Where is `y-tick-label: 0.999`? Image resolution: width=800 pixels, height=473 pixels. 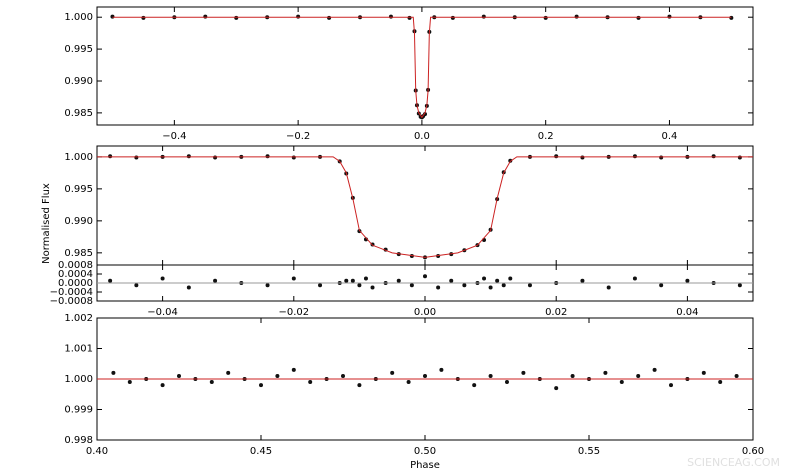
y-tick-label: 0.999 is located at coordinates (78, 410).